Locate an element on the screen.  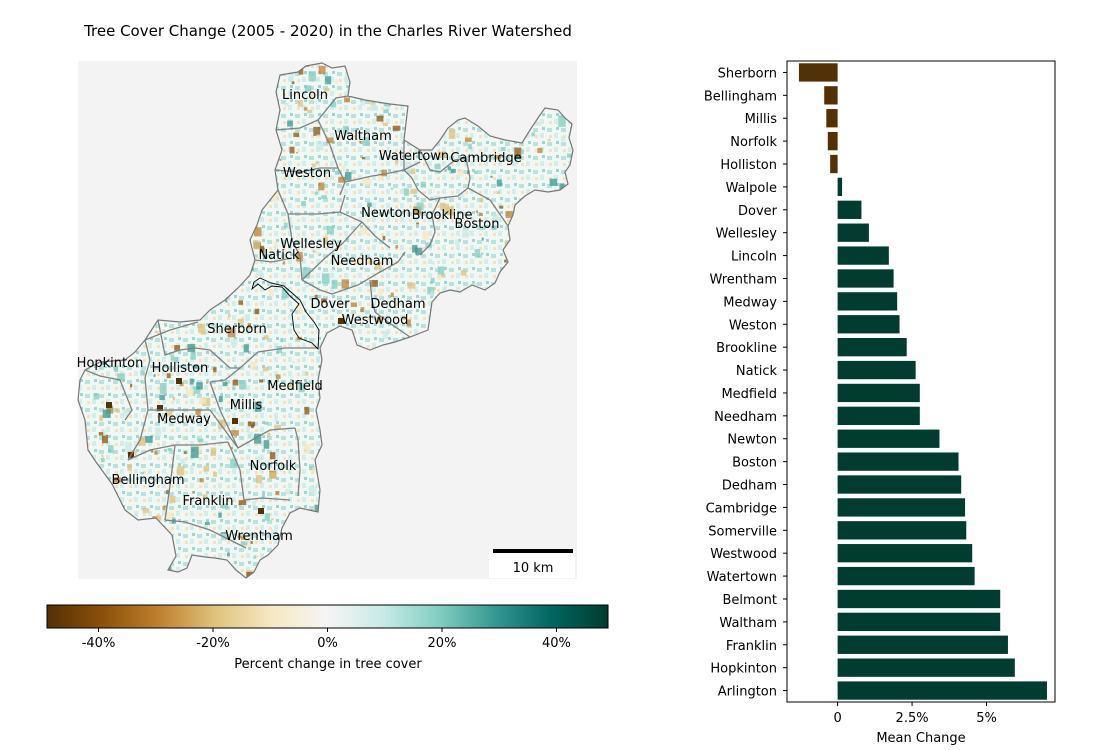
category-label-belmont: Belmont is located at coordinates (750, 600).